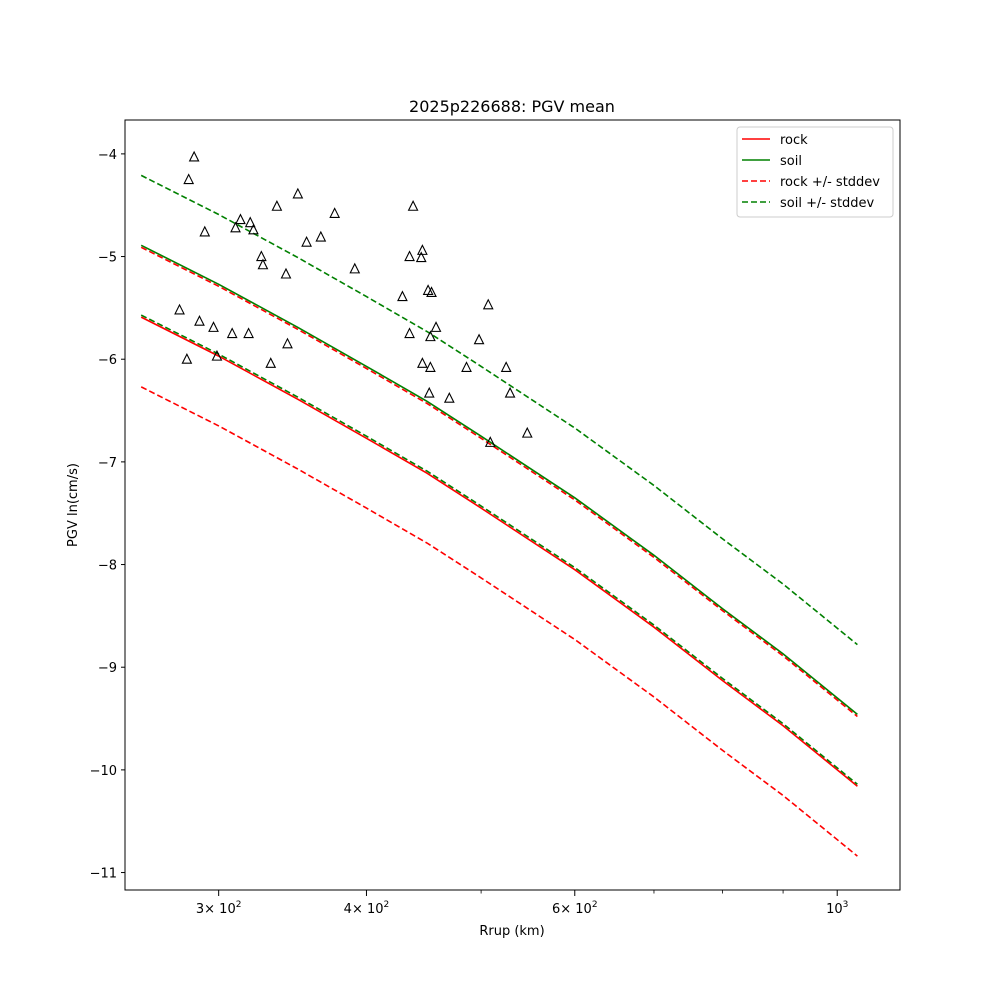 This screenshot has height=1004, width=1000. Describe the element at coordinates (107, 155) in the screenshot. I see `y-tick-label: −4` at that location.